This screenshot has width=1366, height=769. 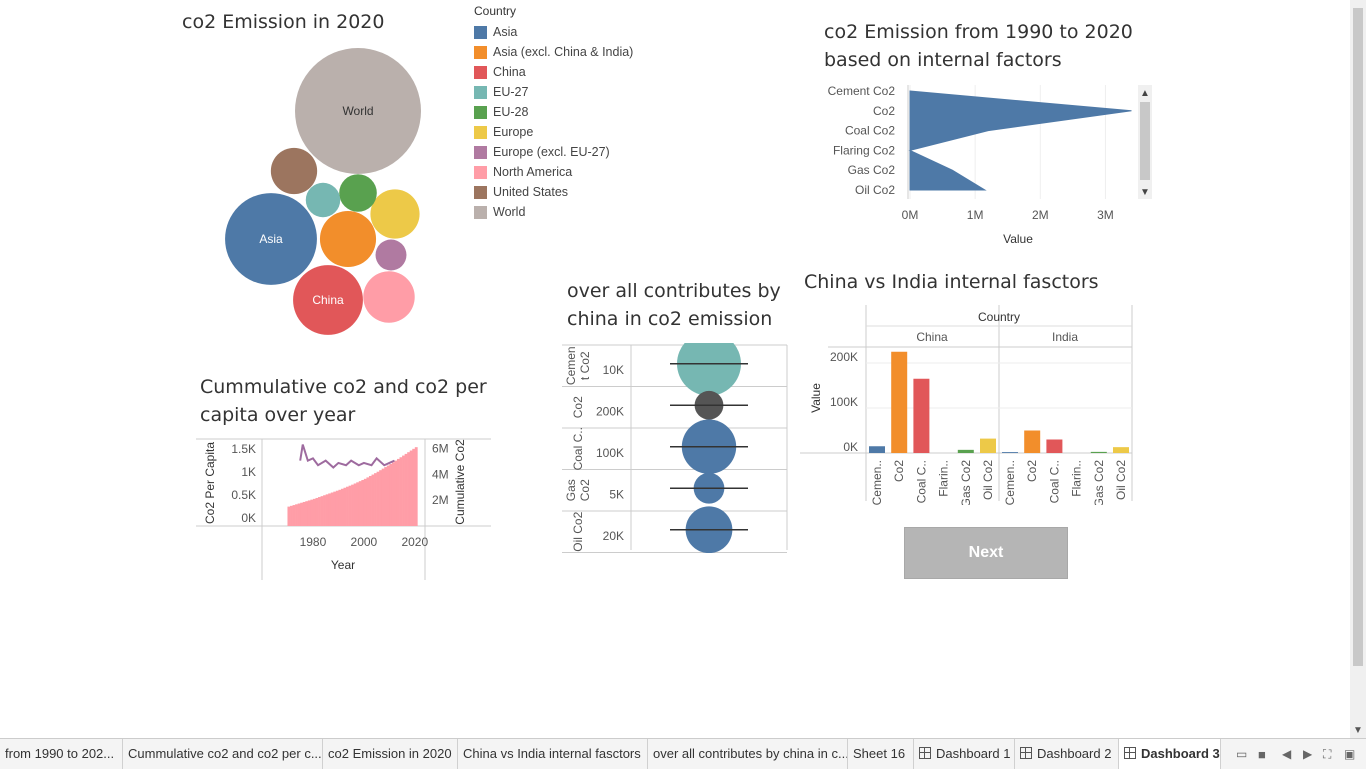 What do you see at coordinates (358, 111) in the screenshot?
I see `bubble-world` at bounding box center [358, 111].